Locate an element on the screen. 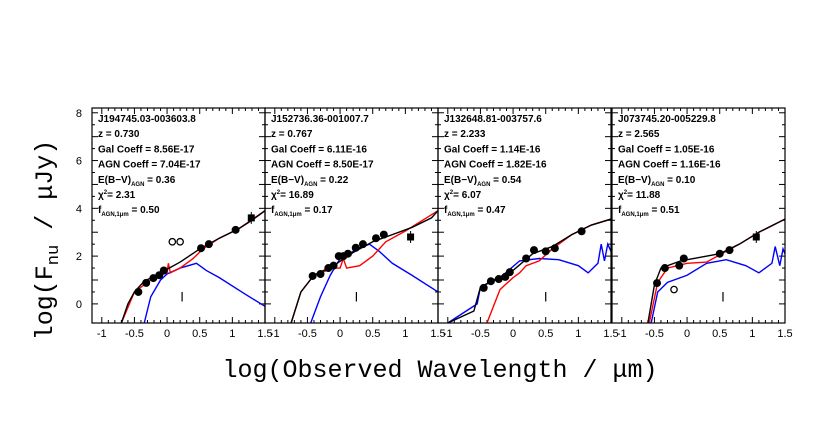 The width and height of the screenshot is (830, 425). y-tick-label: 4 is located at coordinates (79, 209).